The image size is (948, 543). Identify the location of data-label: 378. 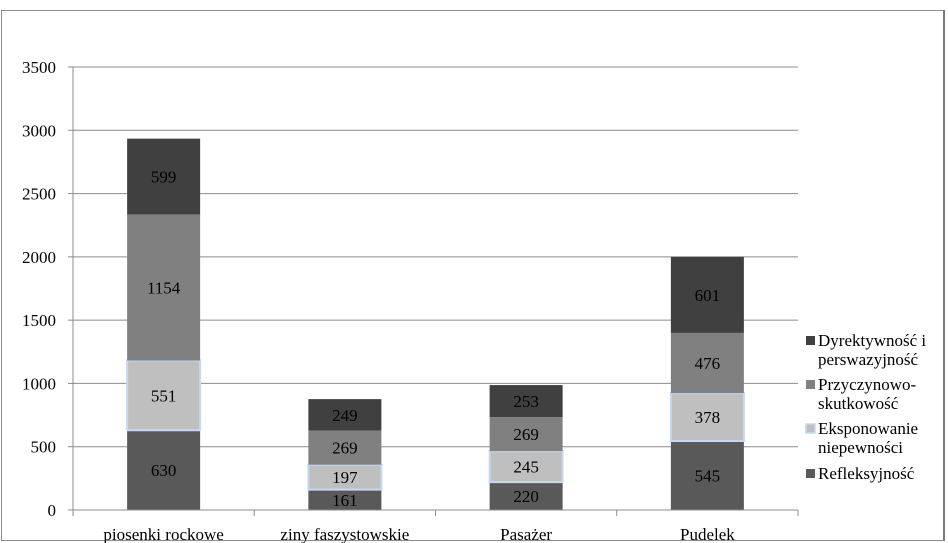
(708, 417).